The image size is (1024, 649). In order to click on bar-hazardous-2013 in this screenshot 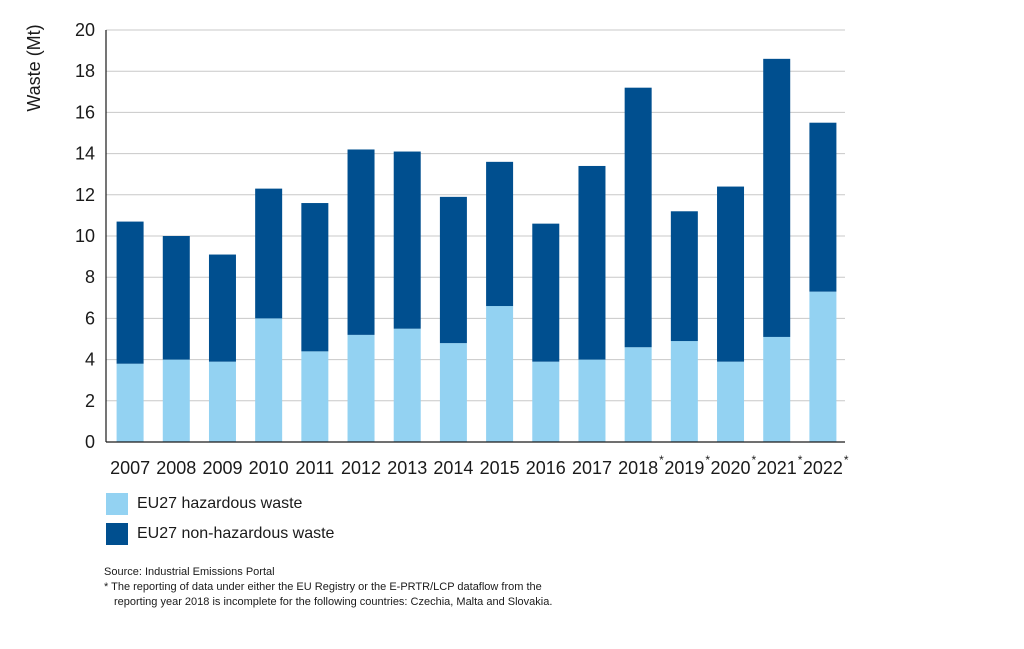, I will do `click(407, 385)`.